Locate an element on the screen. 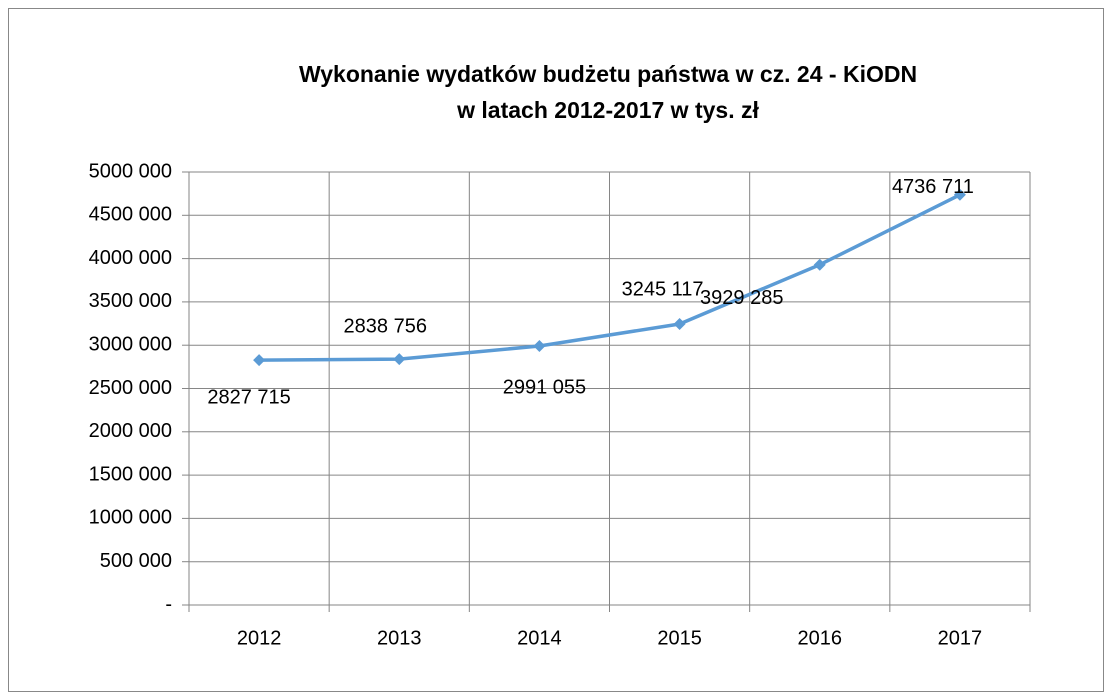  data-label: 4736 711 is located at coordinates (933, 187).